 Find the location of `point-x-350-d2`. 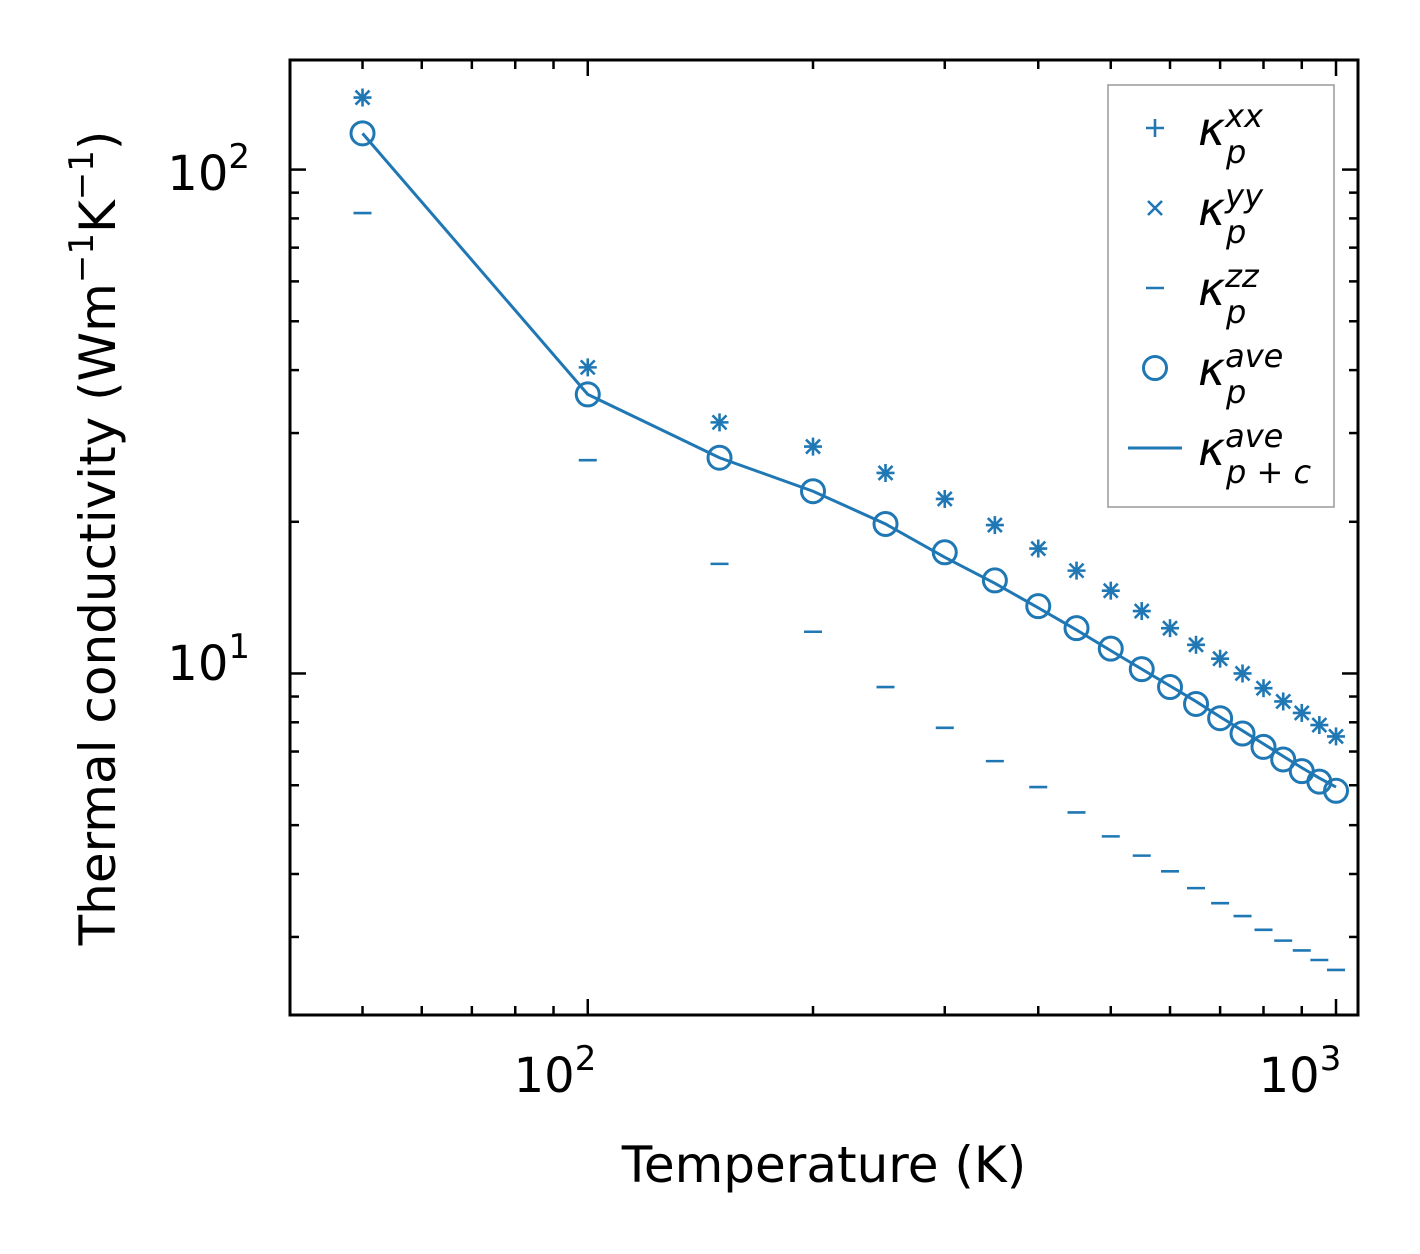

point-x-350-d2 is located at coordinates (994, 525).